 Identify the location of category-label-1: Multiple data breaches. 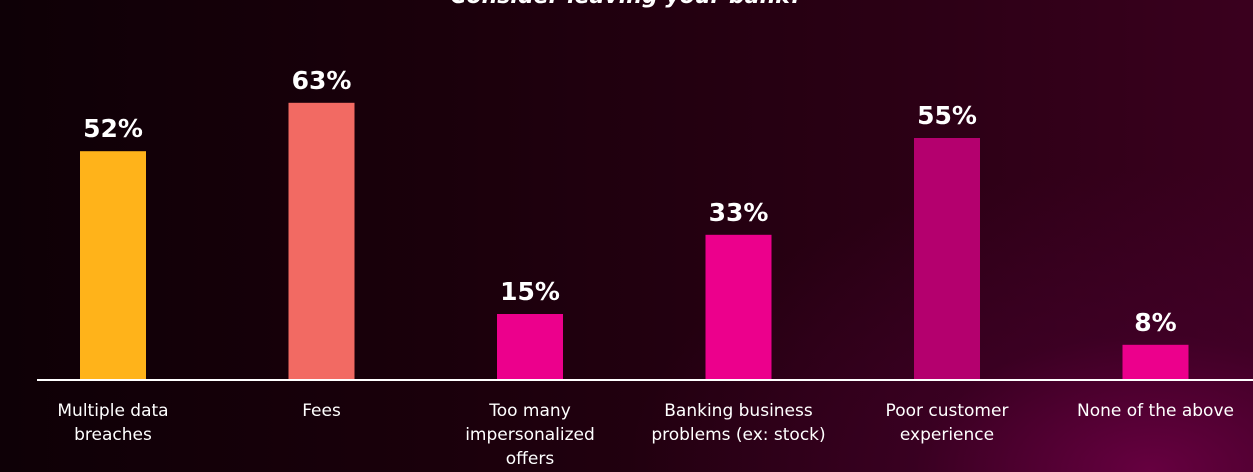
(112, 423).